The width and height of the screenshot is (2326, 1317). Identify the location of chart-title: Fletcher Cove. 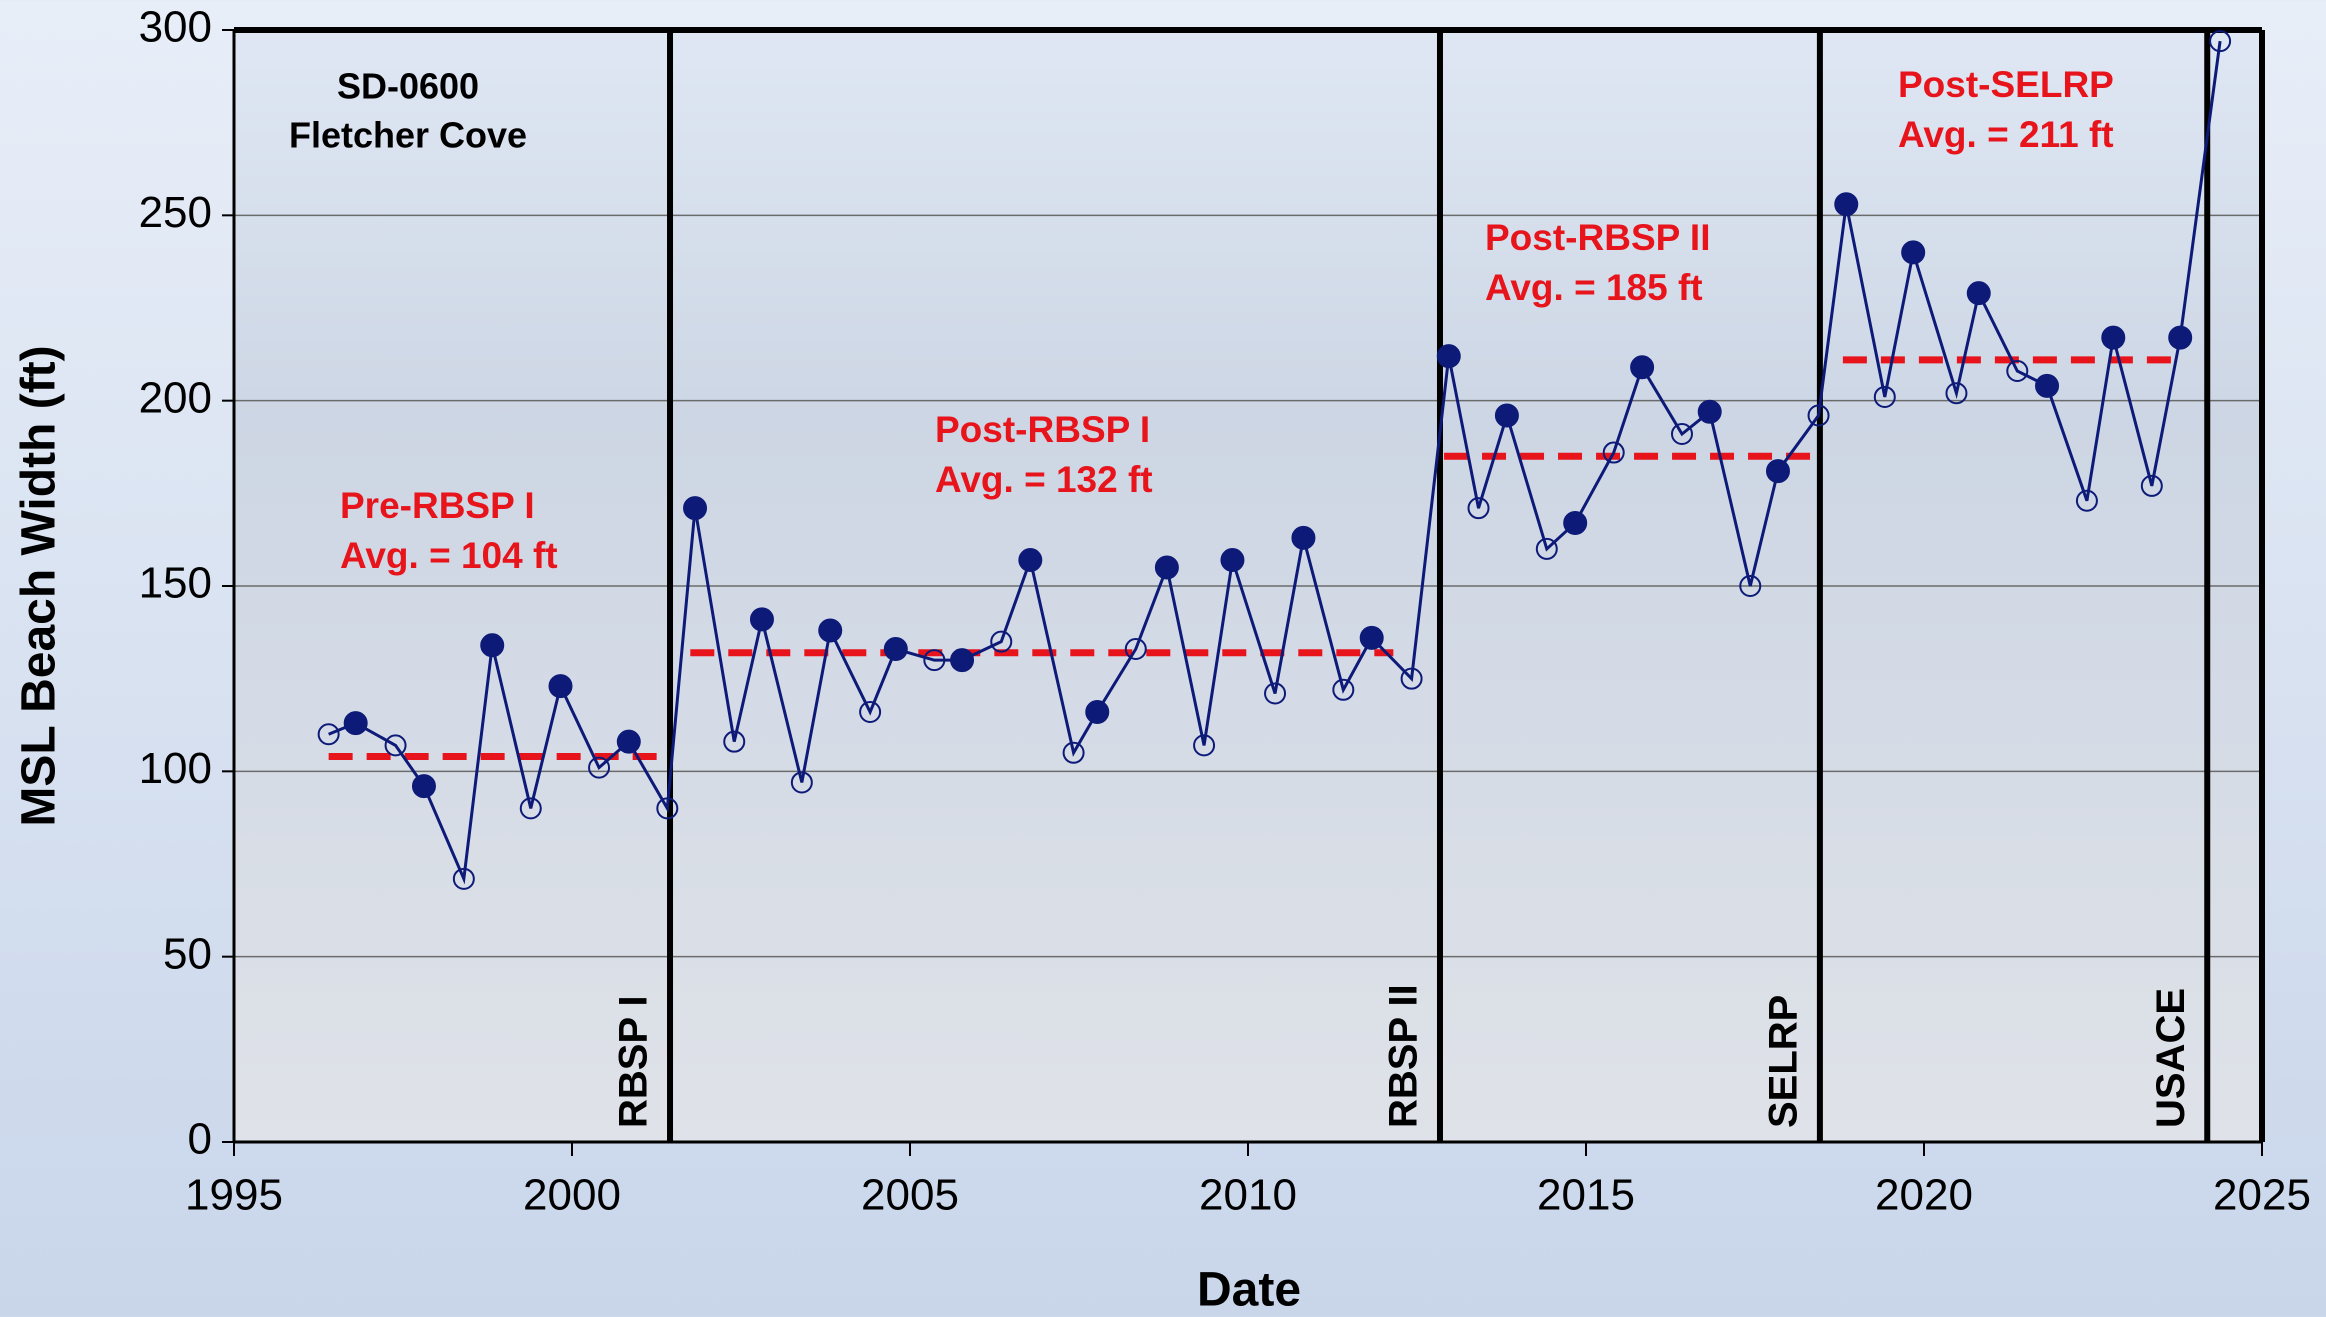
(408, 135).